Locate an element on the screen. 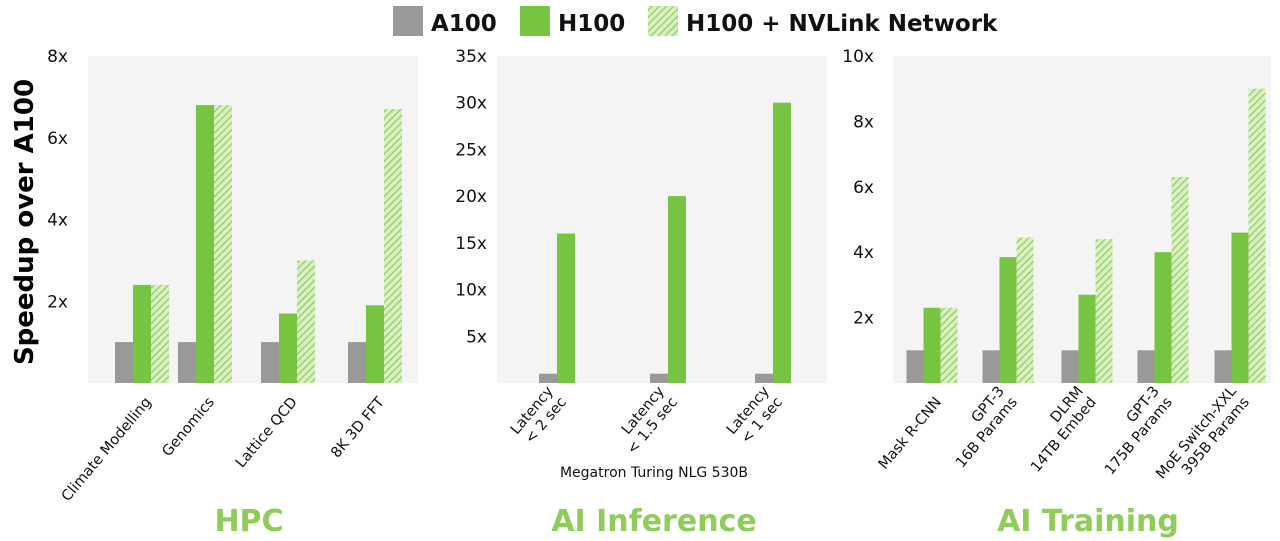  legend-swatch-h100-nvlink is located at coordinates (663, 21).